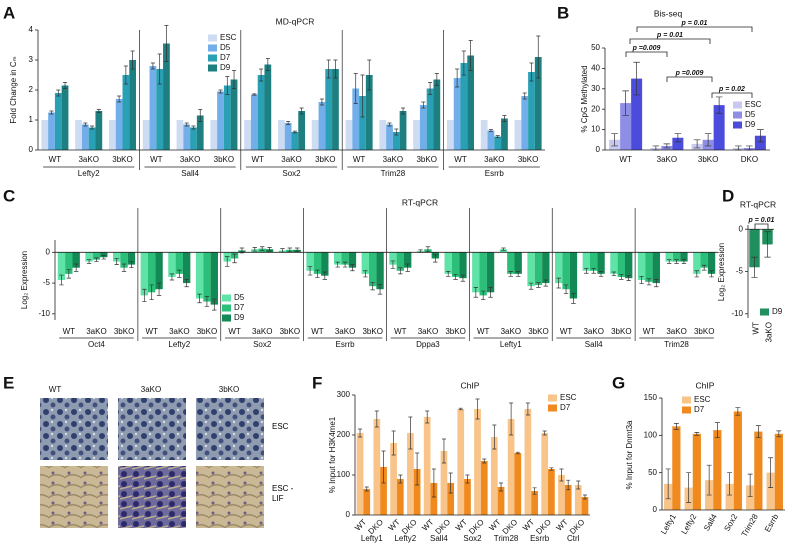 The width and height of the screenshot is (792, 545). What do you see at coordinates (595, 47) in the screenshot?
I see `y-tick-label: 50` at bounding box center [595, 47].